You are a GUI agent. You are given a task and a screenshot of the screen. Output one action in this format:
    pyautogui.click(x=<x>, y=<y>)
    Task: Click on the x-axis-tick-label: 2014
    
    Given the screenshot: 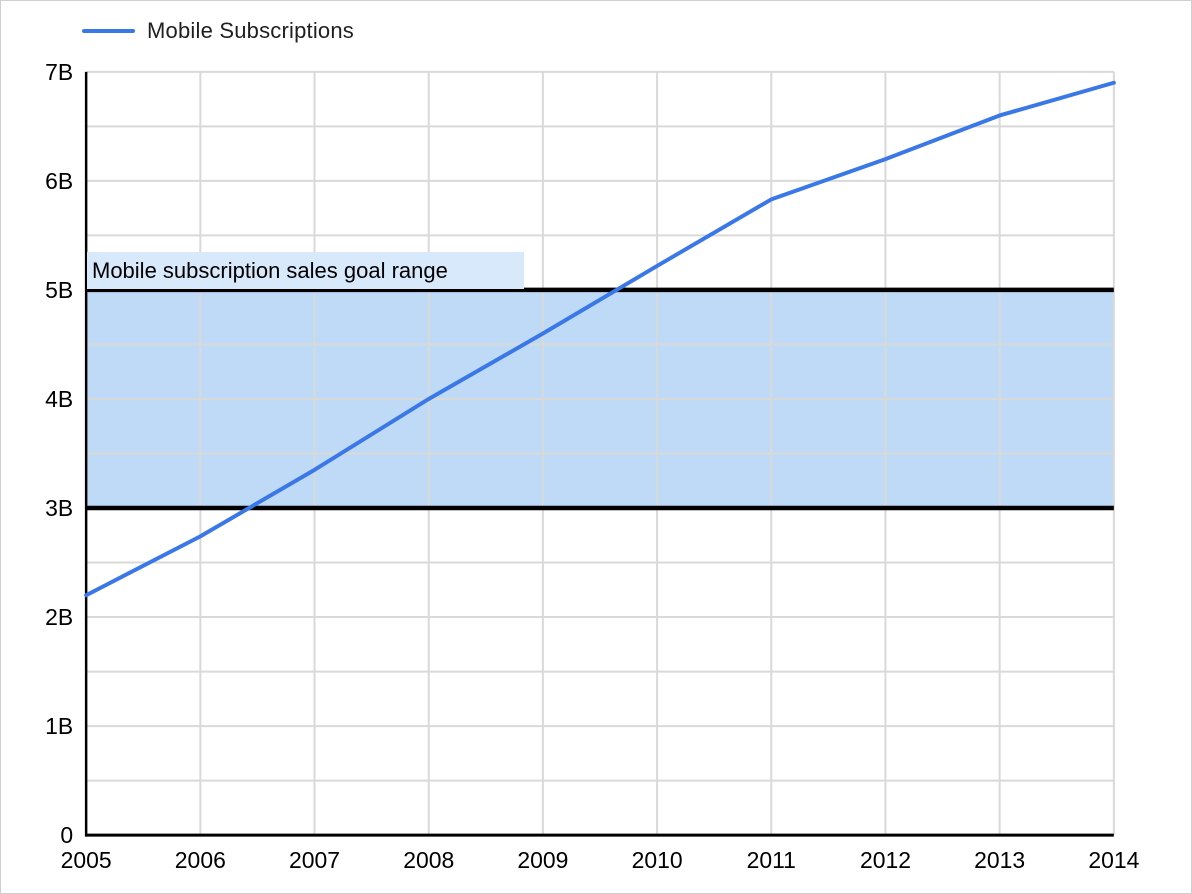 What is the action you would take?
    pyautogui.click(x=1113, y=860)
    